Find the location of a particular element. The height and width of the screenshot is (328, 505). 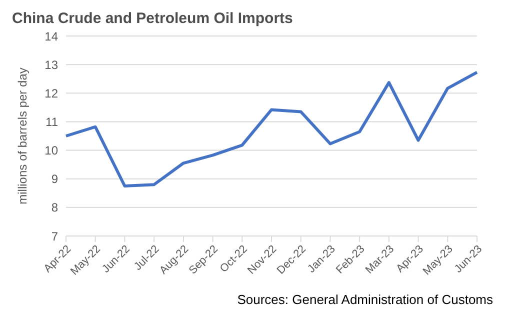

y-tick-label: 7 is located at coordinates (54, 236).